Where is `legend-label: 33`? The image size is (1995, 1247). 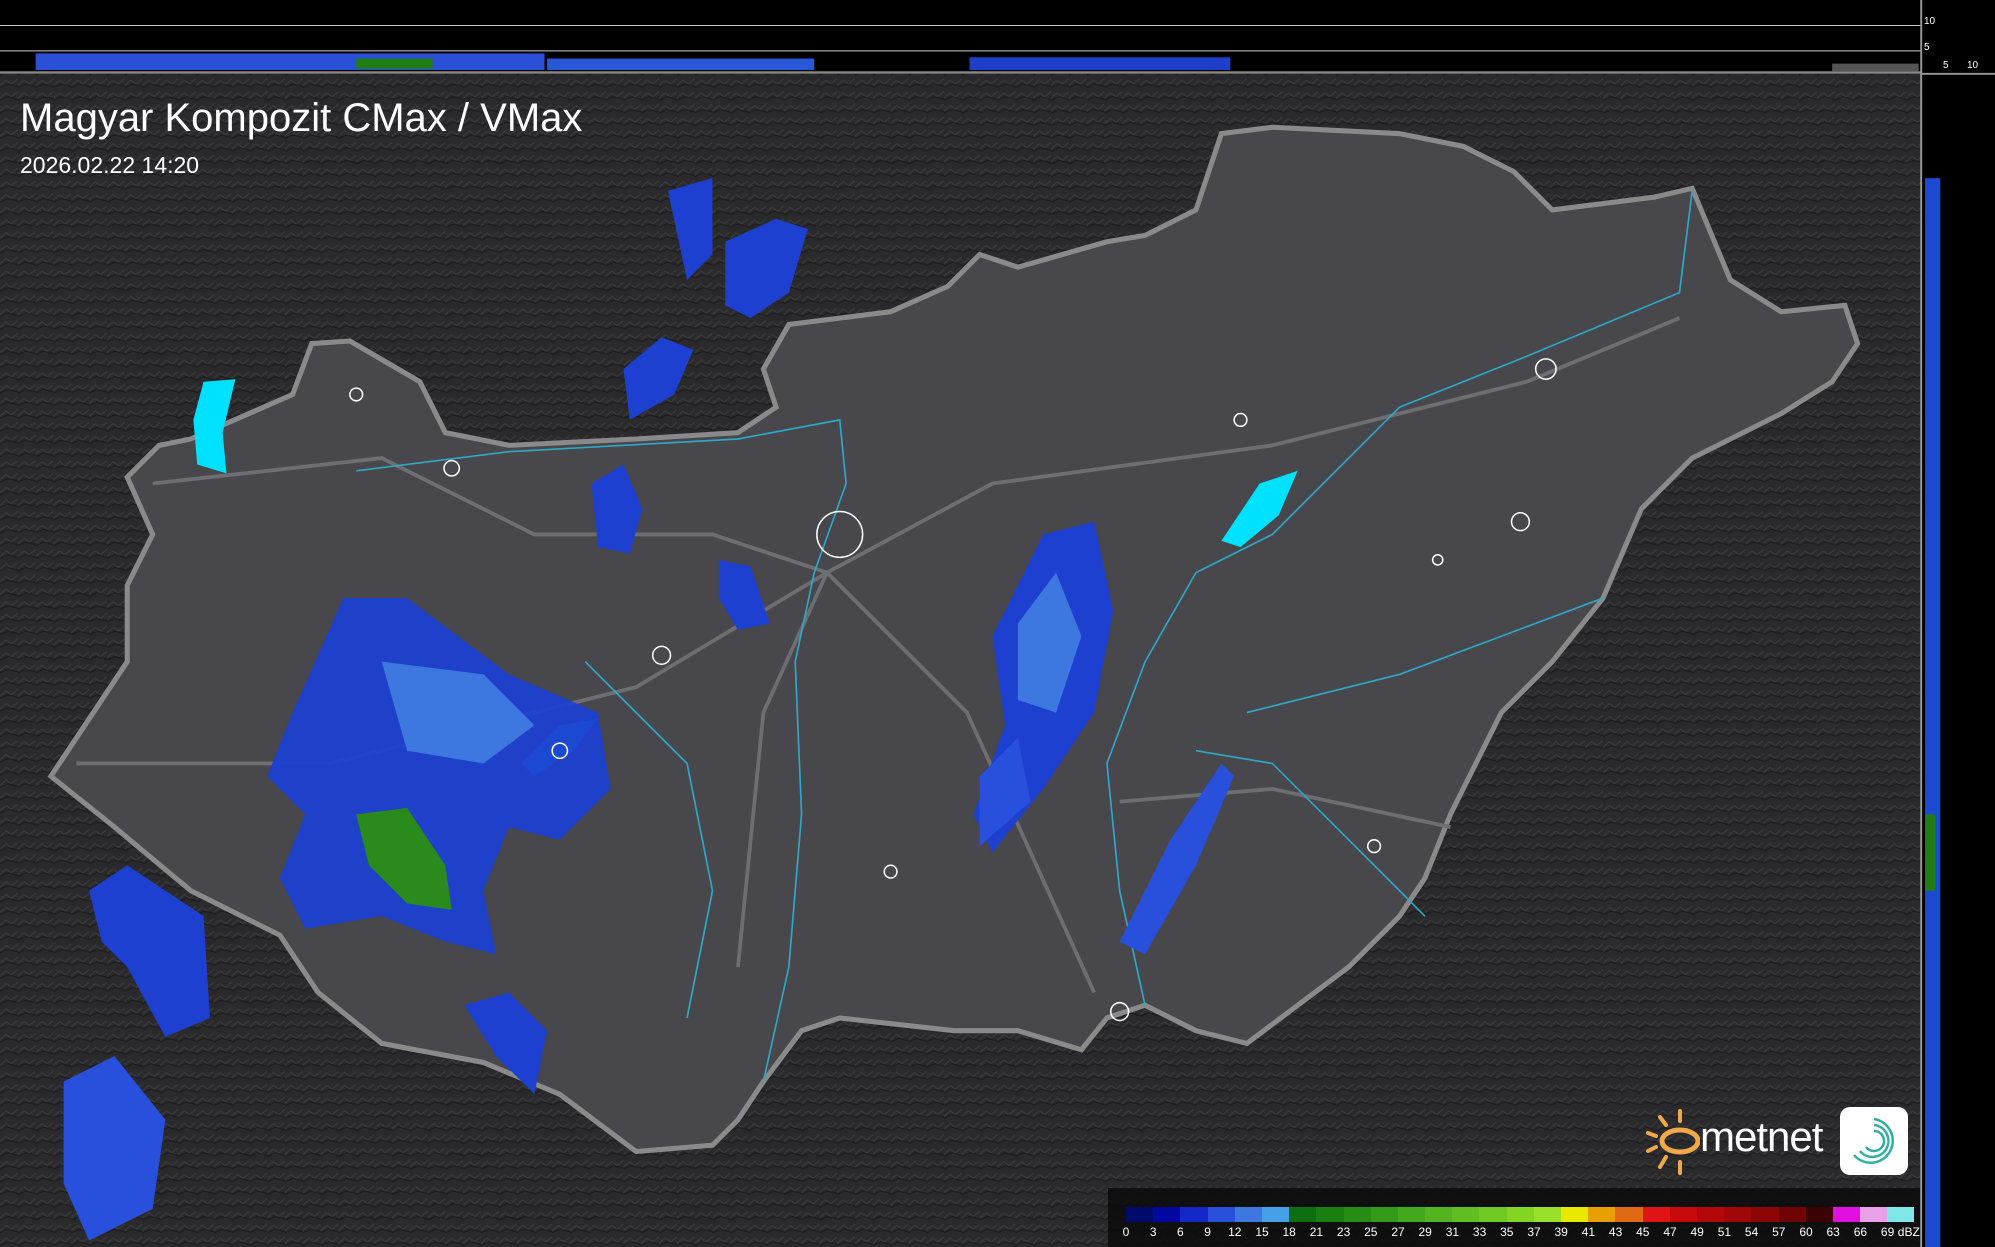
legend-label: 33 is located at coordinates (1479, 1232).